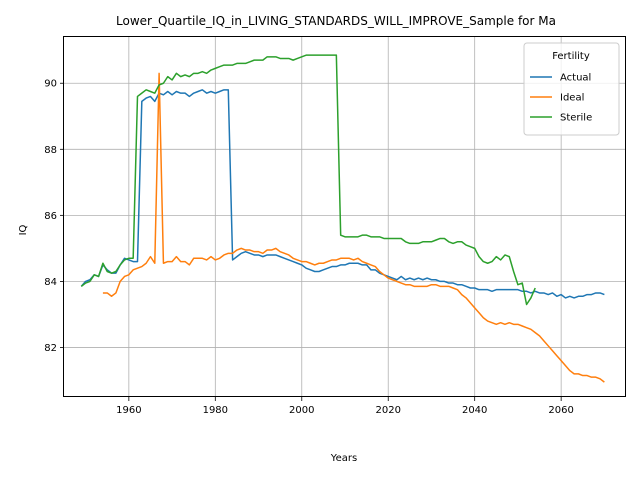 The image size is (640, 480). Describe the element at coordinates (128, 410) in the screenshot. I see `x-tick-label: 1960` at that location.